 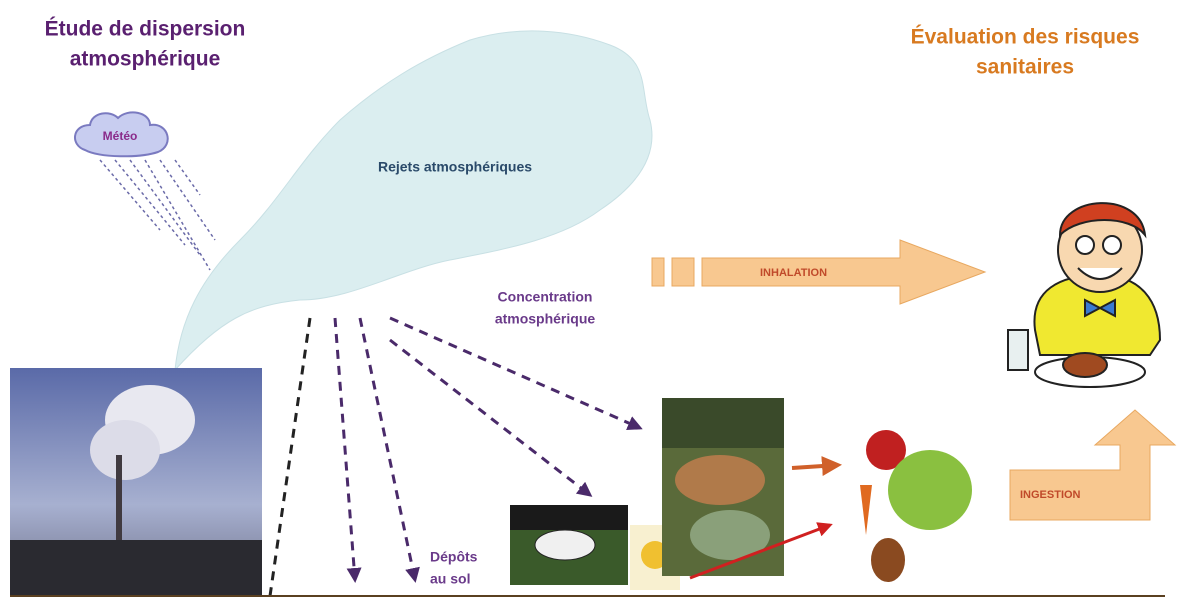 I want to click on inhalation-label: INHALATION, so click(x=793, y=273).